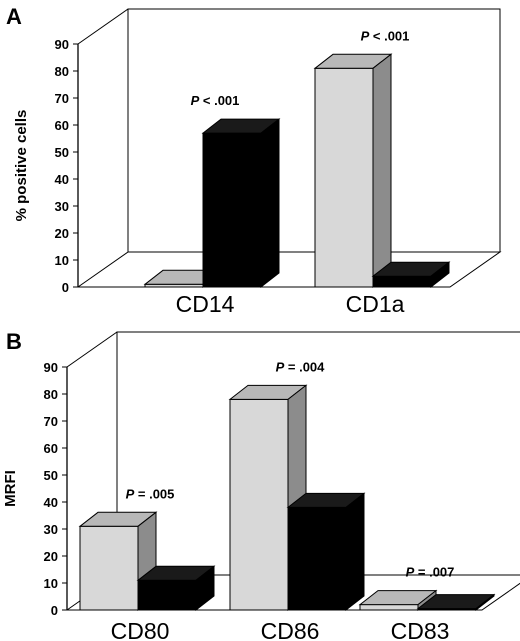 The width and height of the screenshot is (520, 641). What do you see at coordinates (290, 629) in the screenshot?
I see `category-label-cd86: CD86` at bounding box center [290, 629].